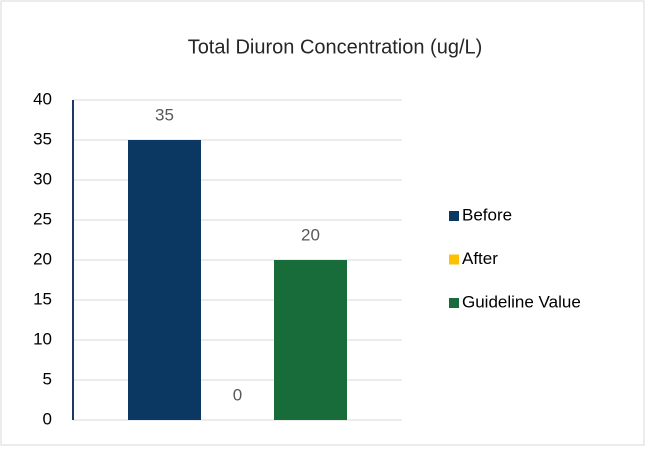  What do you see at coordinates (480, 258) in the screenshot?
I see `legend-label: After` at bounding box center [480, 258].